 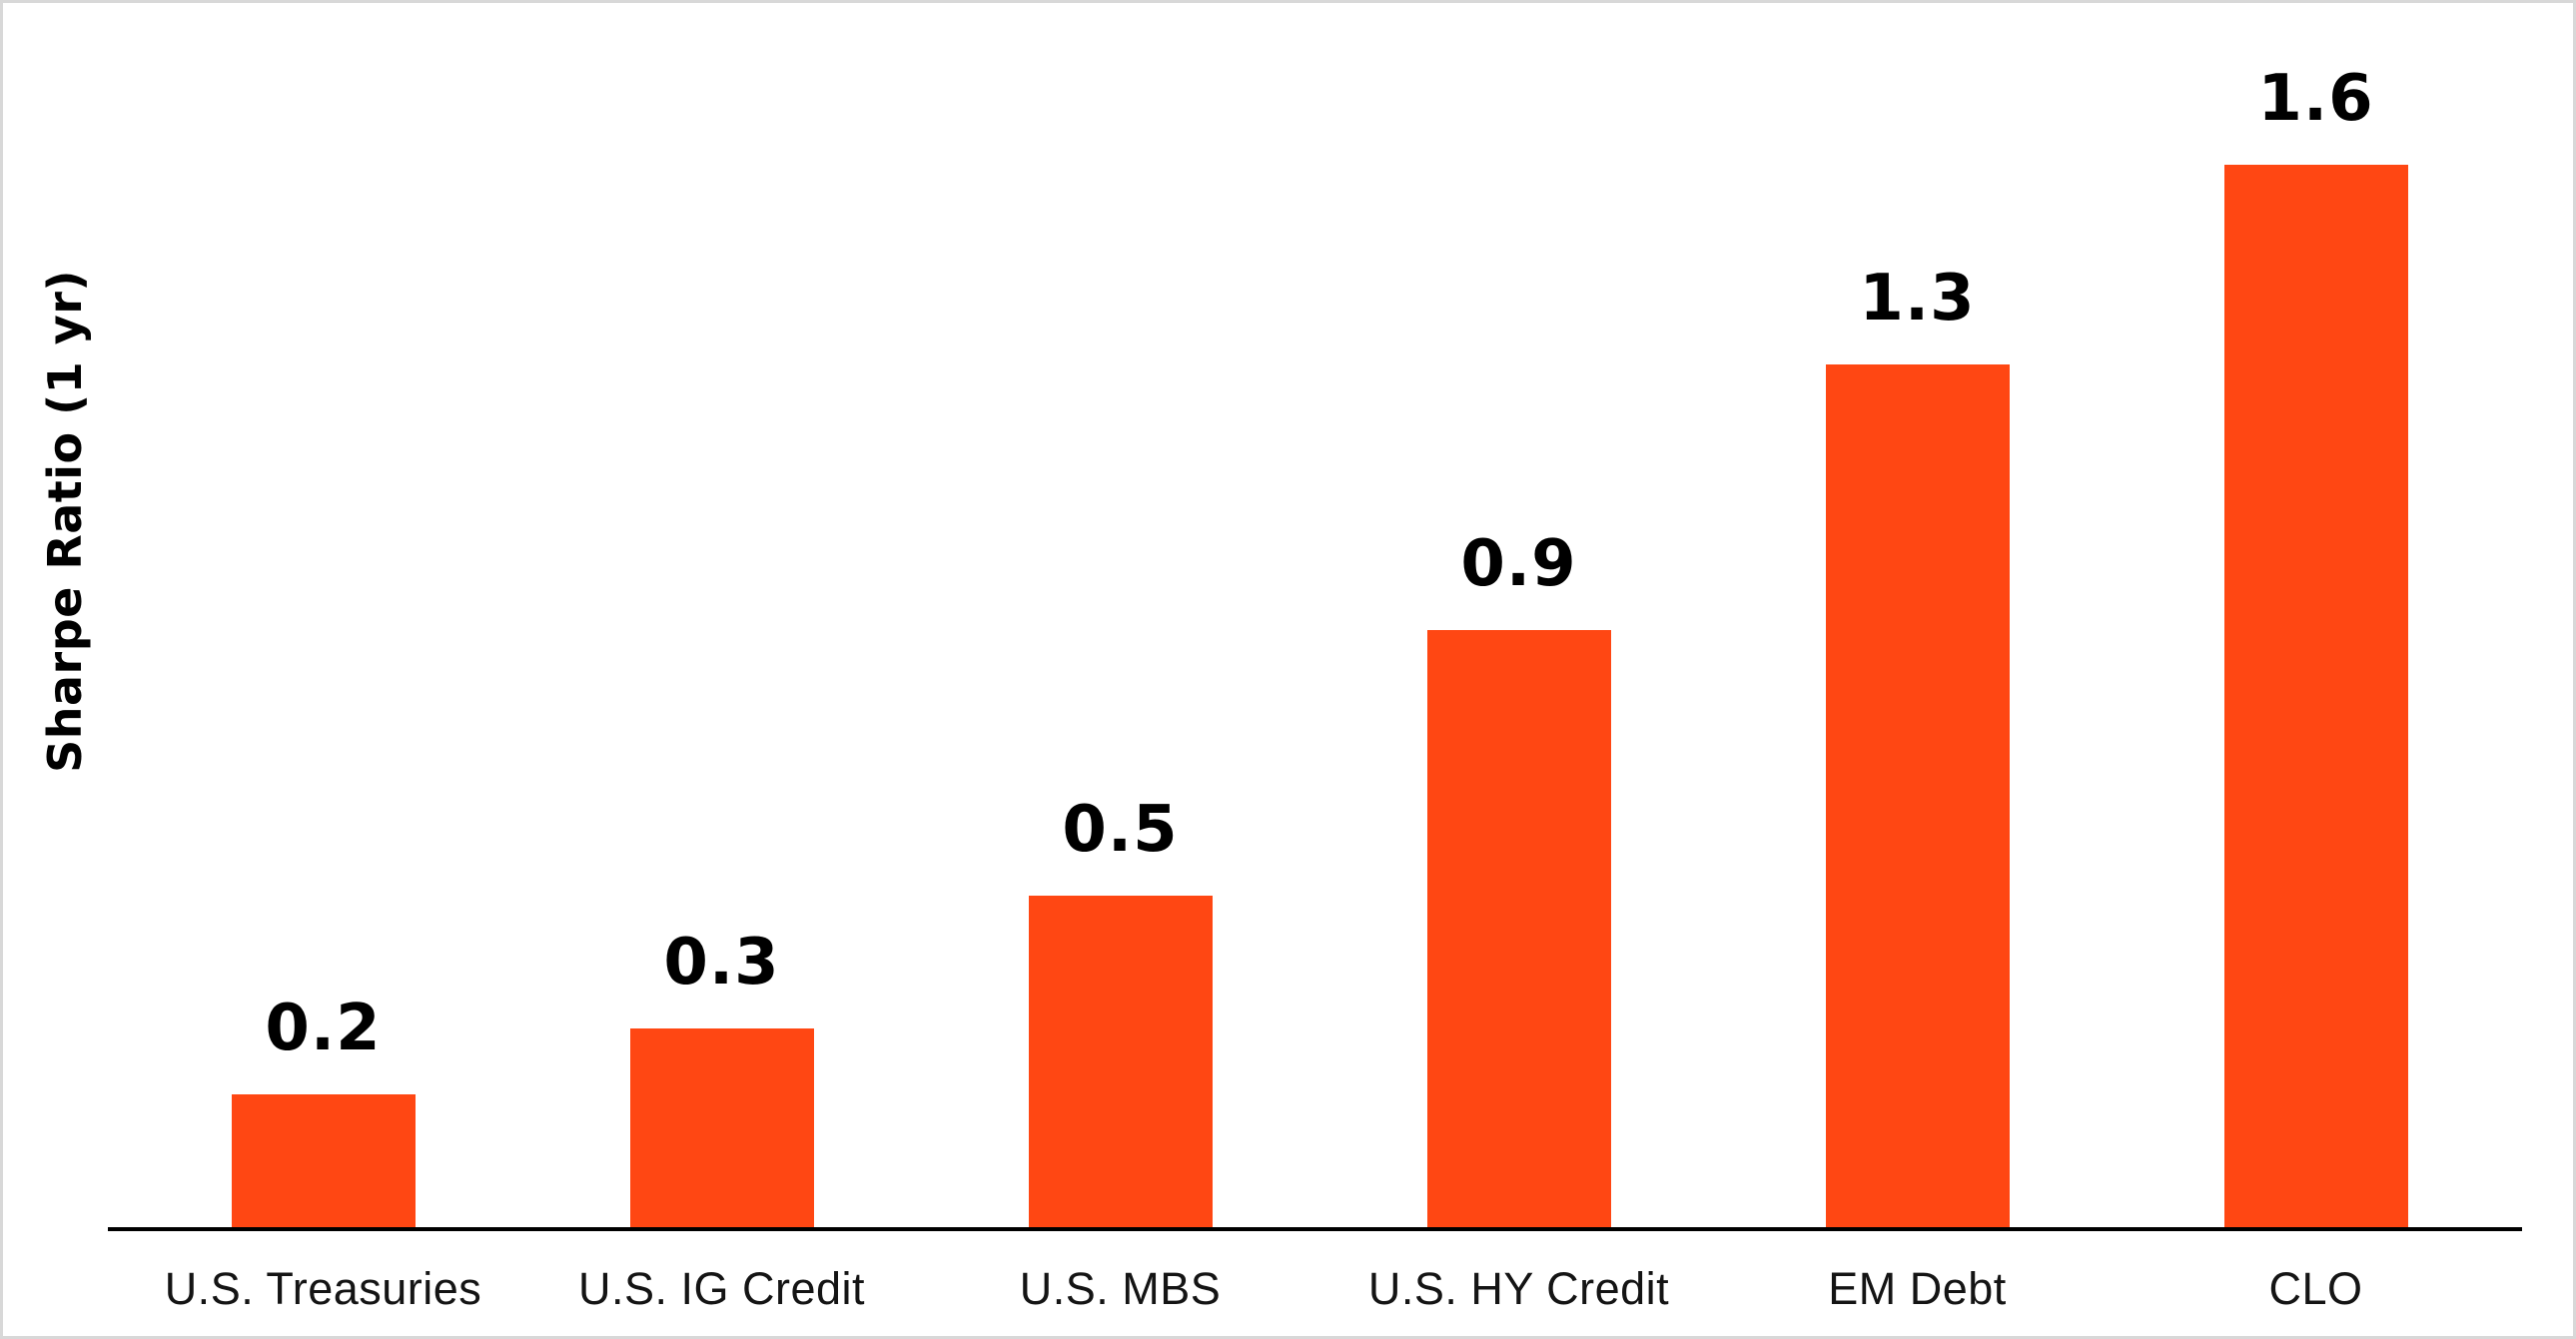 I want to click on bar-column: 0.3, so click(x=722, y=615).